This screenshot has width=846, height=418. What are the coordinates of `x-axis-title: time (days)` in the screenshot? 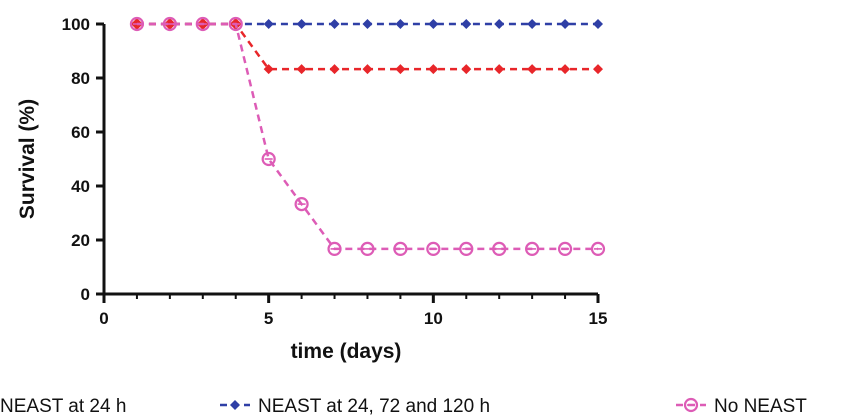 It's located at (346, 351).